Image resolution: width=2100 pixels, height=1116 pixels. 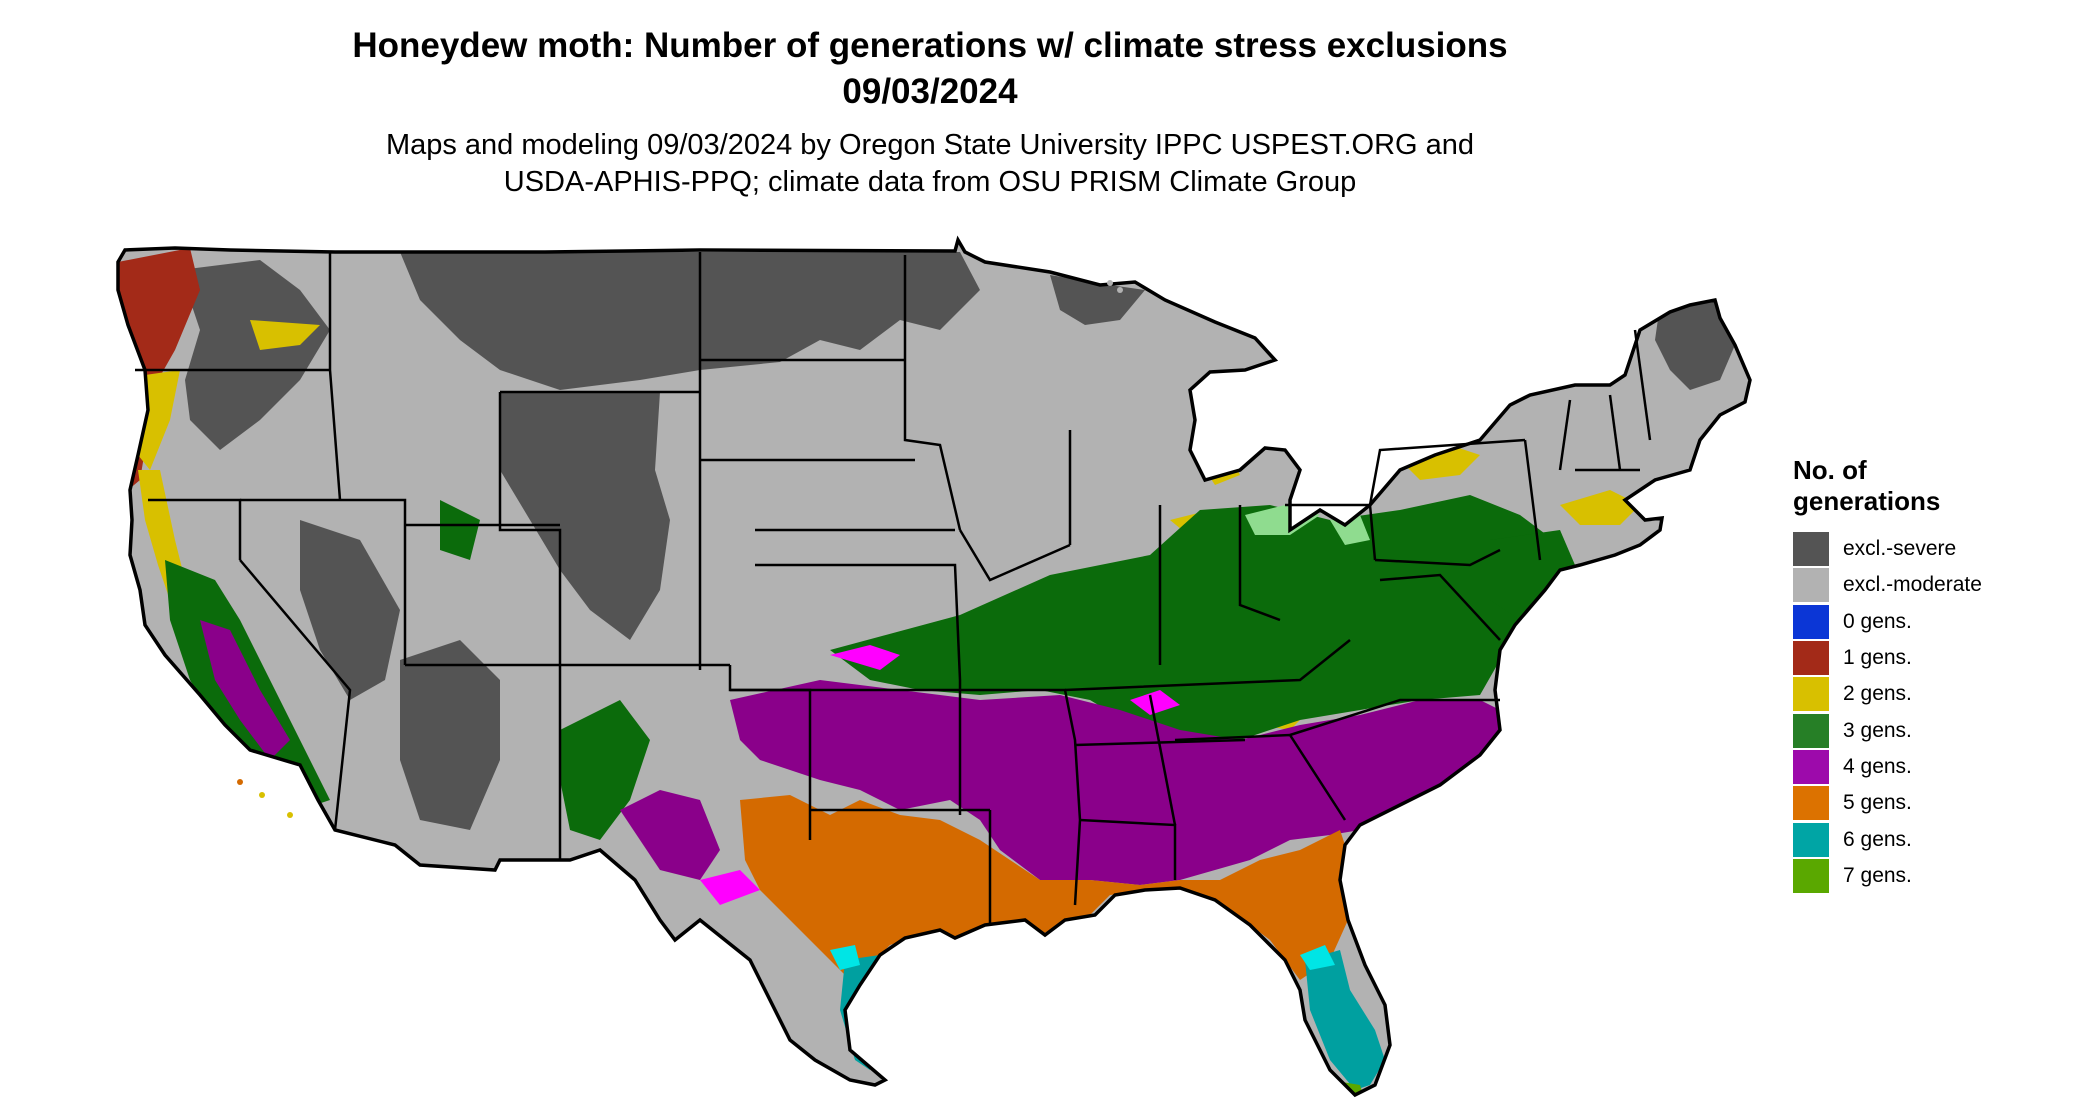 I want to click on legend-label: 6 gens., so click(x=1877, y=839).